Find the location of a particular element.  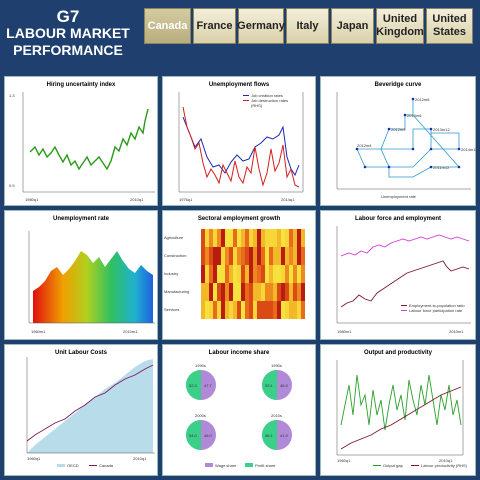

svg-text: 1960q1 is located at coordinates (34, 458).